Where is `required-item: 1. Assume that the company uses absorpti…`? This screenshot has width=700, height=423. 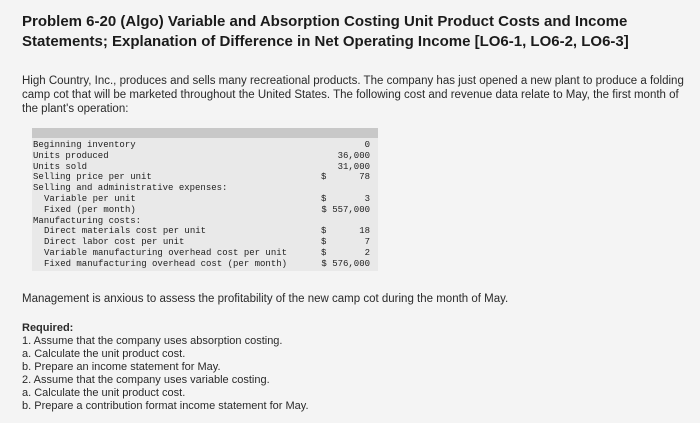
required-item: 1. Assume that the company uses absorpti… is located at coordinates (152, 341).